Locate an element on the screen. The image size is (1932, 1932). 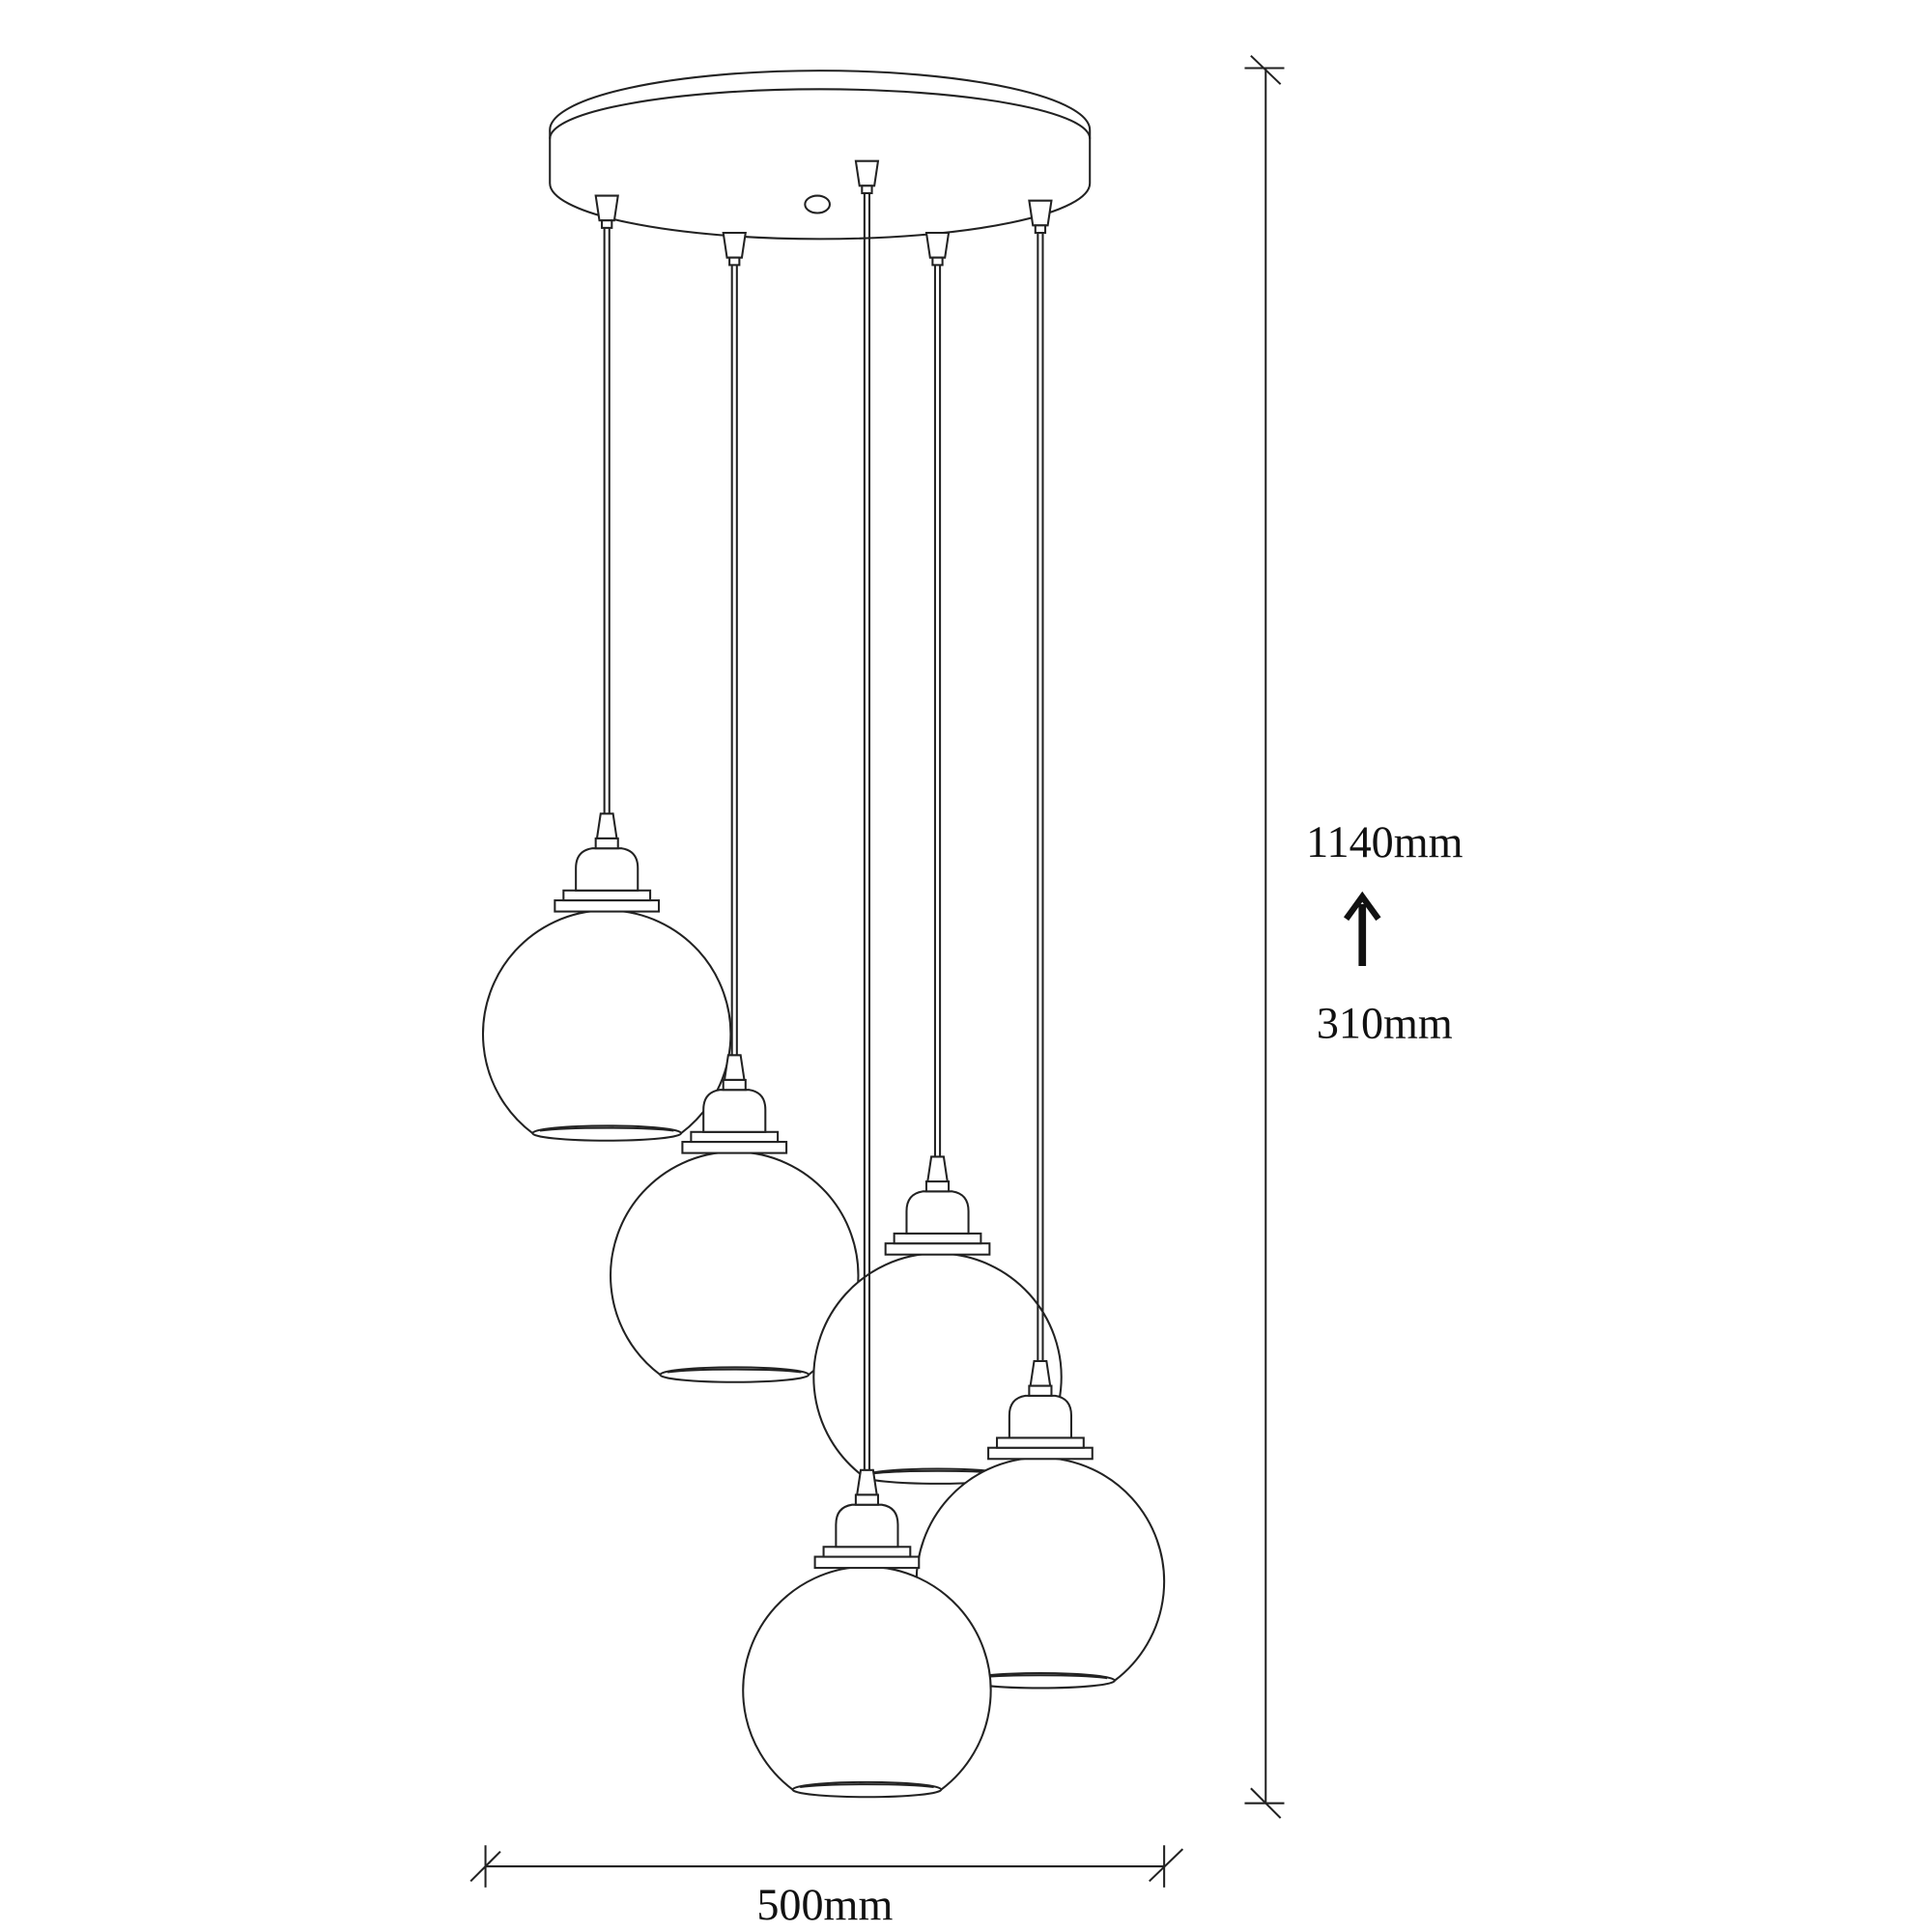
ceiling-canopy is located at coordinates (820, 155).